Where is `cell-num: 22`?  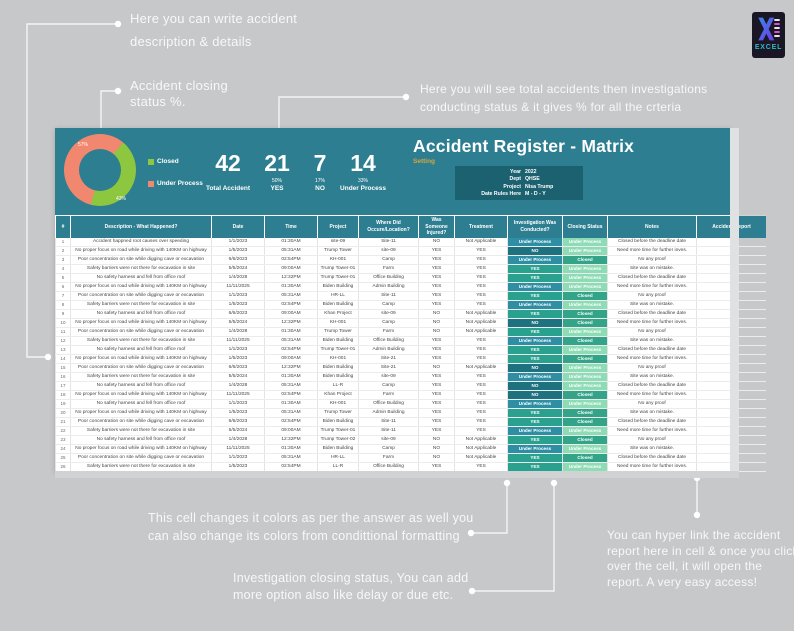
cell-num: 22 is located at coordinates (63, 431).